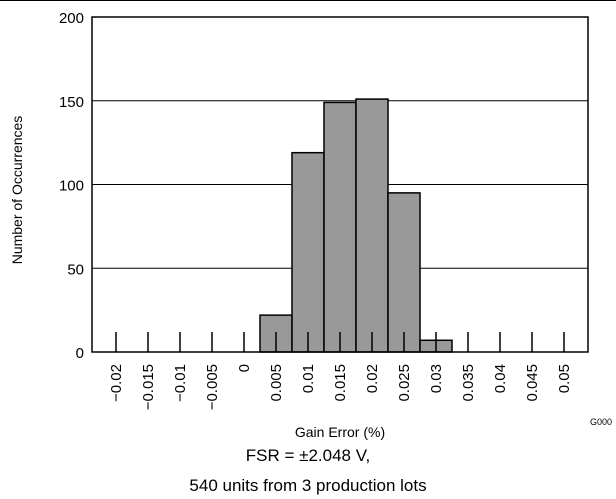 This screenshot has width=616, height=499. Describe the element at coordinates (276, 383) in the screenshot. I see `x-tick-label: 0.005` at that location.